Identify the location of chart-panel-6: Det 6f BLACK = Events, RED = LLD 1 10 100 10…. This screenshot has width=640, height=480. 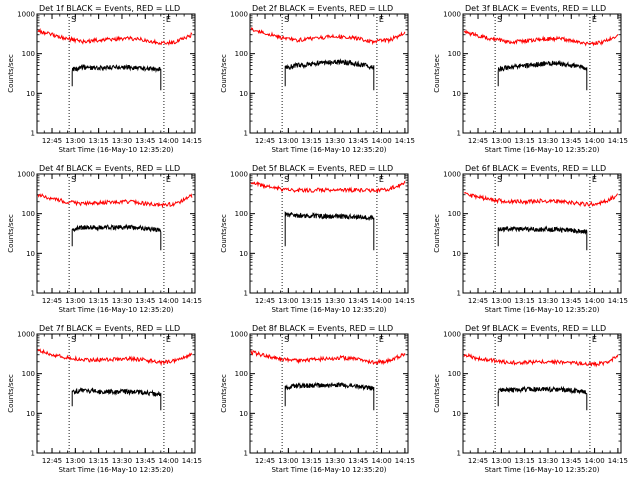
(530, 239).